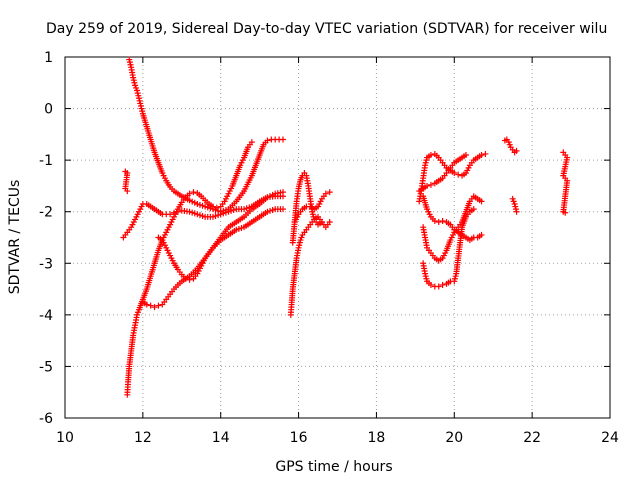 This screenshot has height=480, width=640. I want to click on x-tick-label: 12, so click(143, 438).